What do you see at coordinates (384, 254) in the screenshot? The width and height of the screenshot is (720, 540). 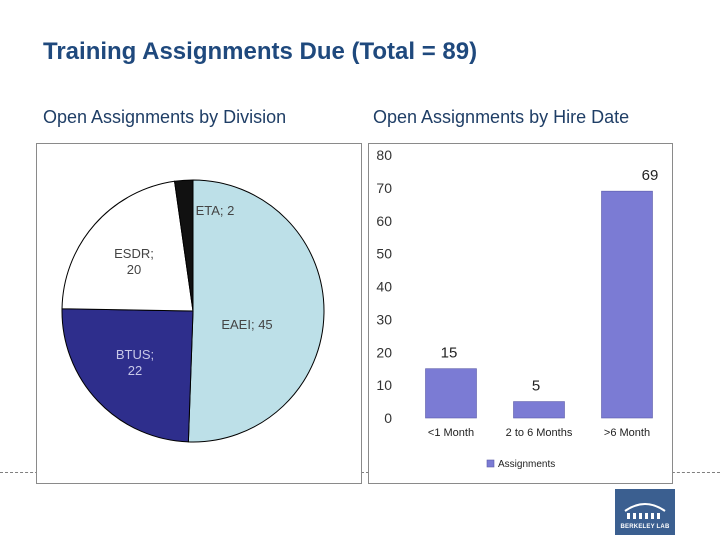 I see `y-tick-label: 50` at bounding box center [384, 254].